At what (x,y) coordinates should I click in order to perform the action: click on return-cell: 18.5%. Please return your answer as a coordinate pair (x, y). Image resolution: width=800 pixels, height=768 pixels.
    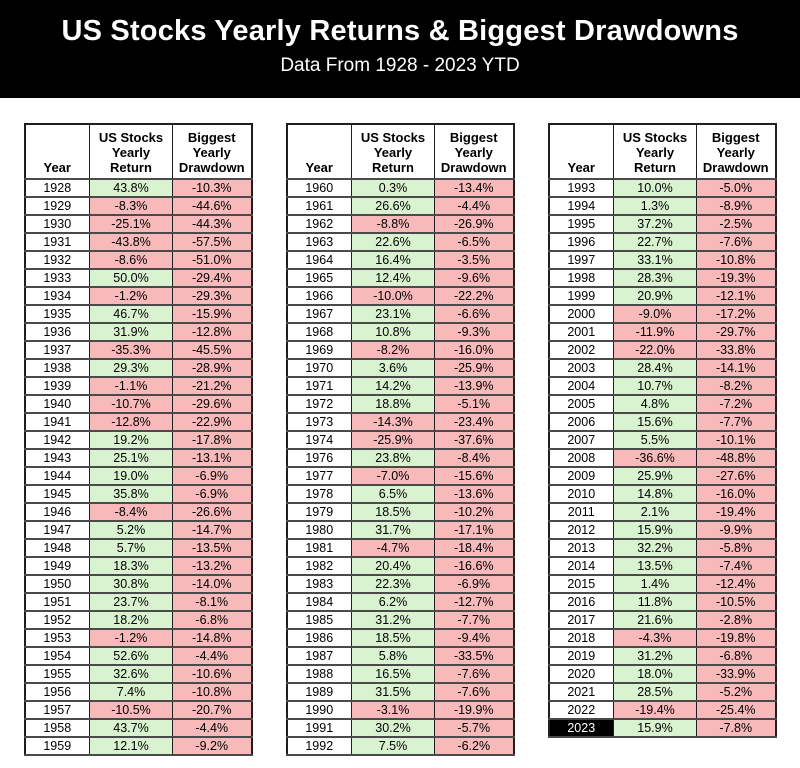
    Looking at the image, I should click on (393, 638).